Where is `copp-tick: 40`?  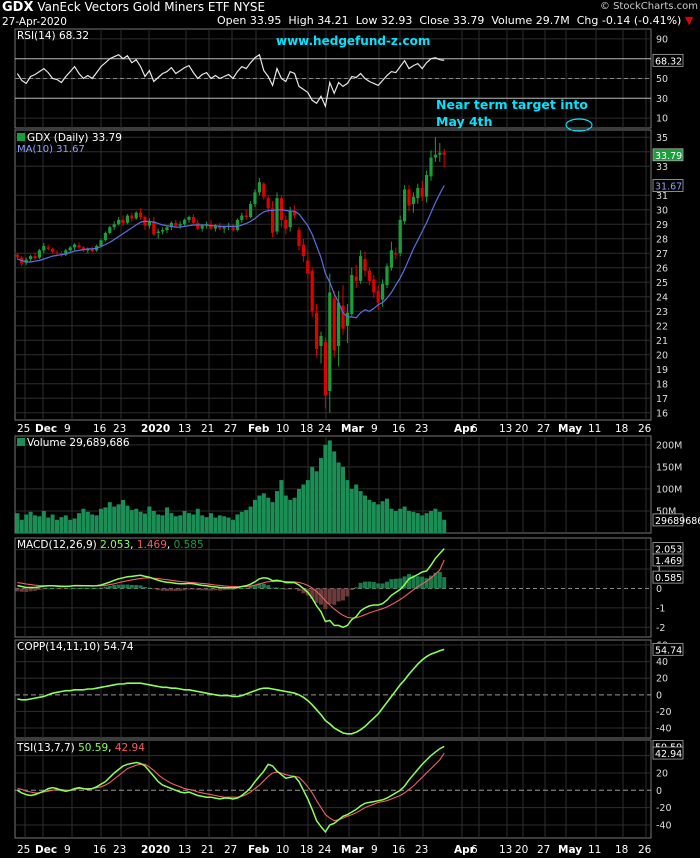
copp-tick: 40 is located at coordinates (662, 662).